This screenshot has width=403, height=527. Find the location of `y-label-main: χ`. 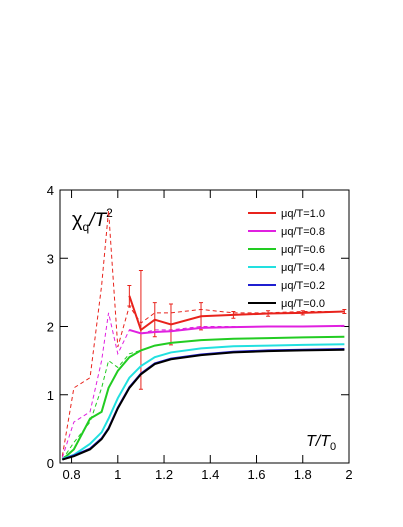

y-label-main: χ is located at coordinates (77, 220).